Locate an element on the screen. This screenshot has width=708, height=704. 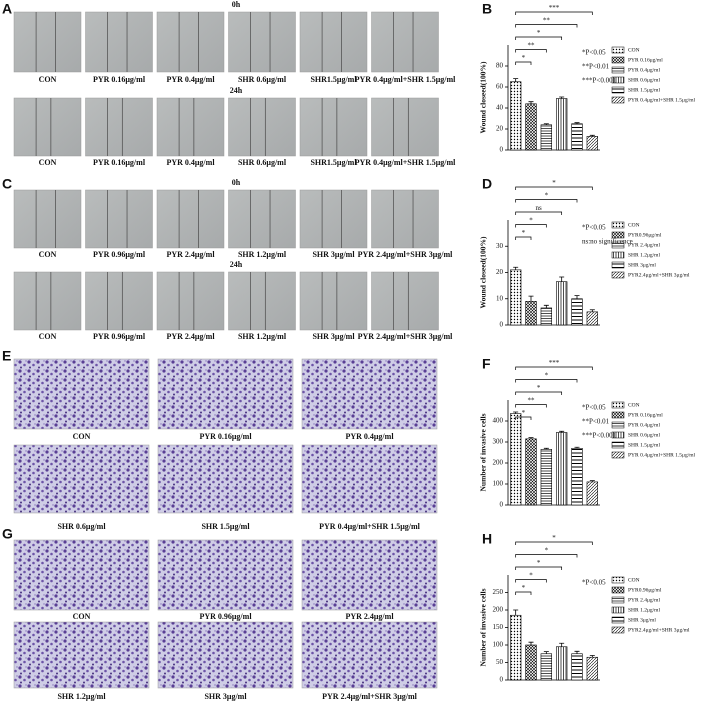
panel-letter: D is located at coordinates (487, 184).